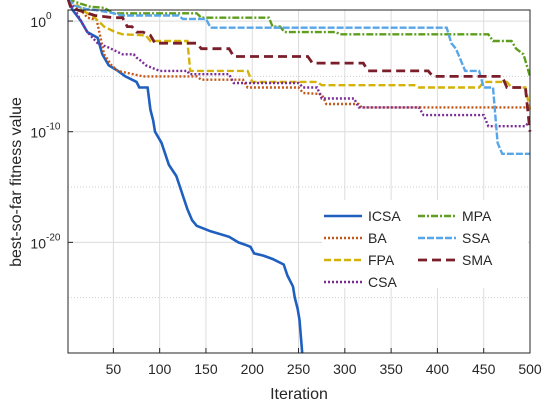 This screenshot has height=405, width=550. Describe the element at coordinates (384, 216) in the screenshot. I see `legend-label-icsa: ICSA` at that location.